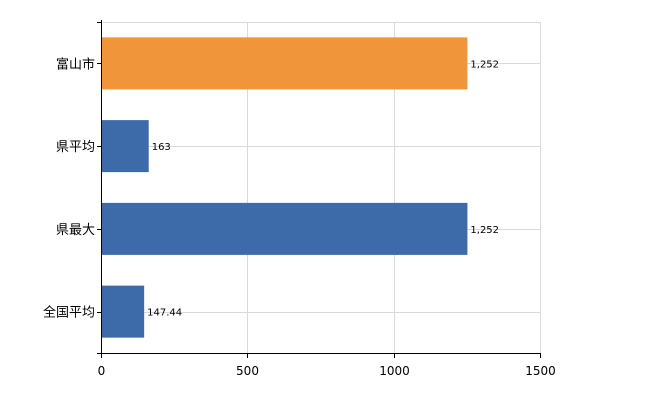 The height and width of the screenshot is (400, 650). Describe the element at coordinates (102, 371) in the screenshot. I see `x-tick-label-1: 0` at that location.